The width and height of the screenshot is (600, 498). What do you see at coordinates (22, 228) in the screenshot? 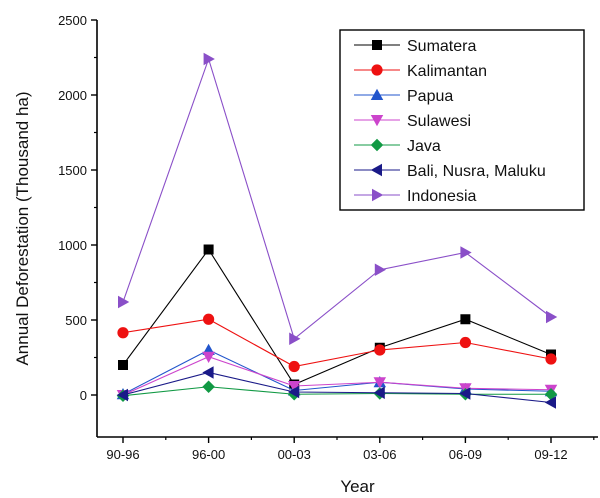
I see `y-axis-title: Annual Deforestation (Thousand ha)` at bounding box center [22, 228].